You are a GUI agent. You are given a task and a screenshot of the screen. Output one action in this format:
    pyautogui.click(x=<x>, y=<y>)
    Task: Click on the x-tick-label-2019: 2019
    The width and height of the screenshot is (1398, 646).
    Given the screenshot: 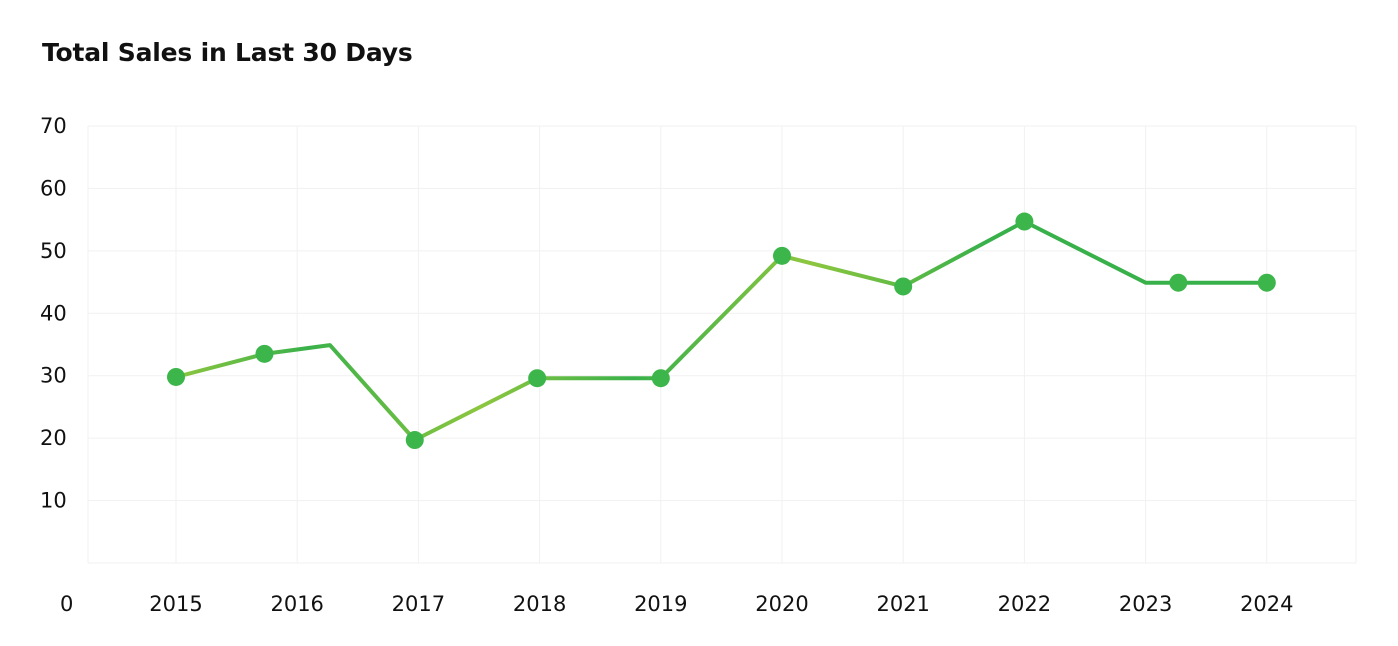 What is the action you would take?
    pyautogui.click(x=660, y=604)
    